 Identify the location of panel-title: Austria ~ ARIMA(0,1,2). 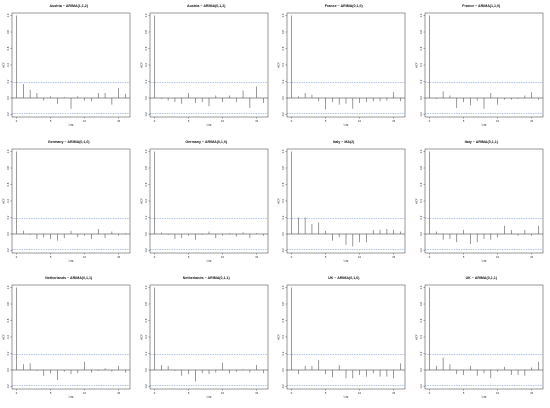
(206, 6).